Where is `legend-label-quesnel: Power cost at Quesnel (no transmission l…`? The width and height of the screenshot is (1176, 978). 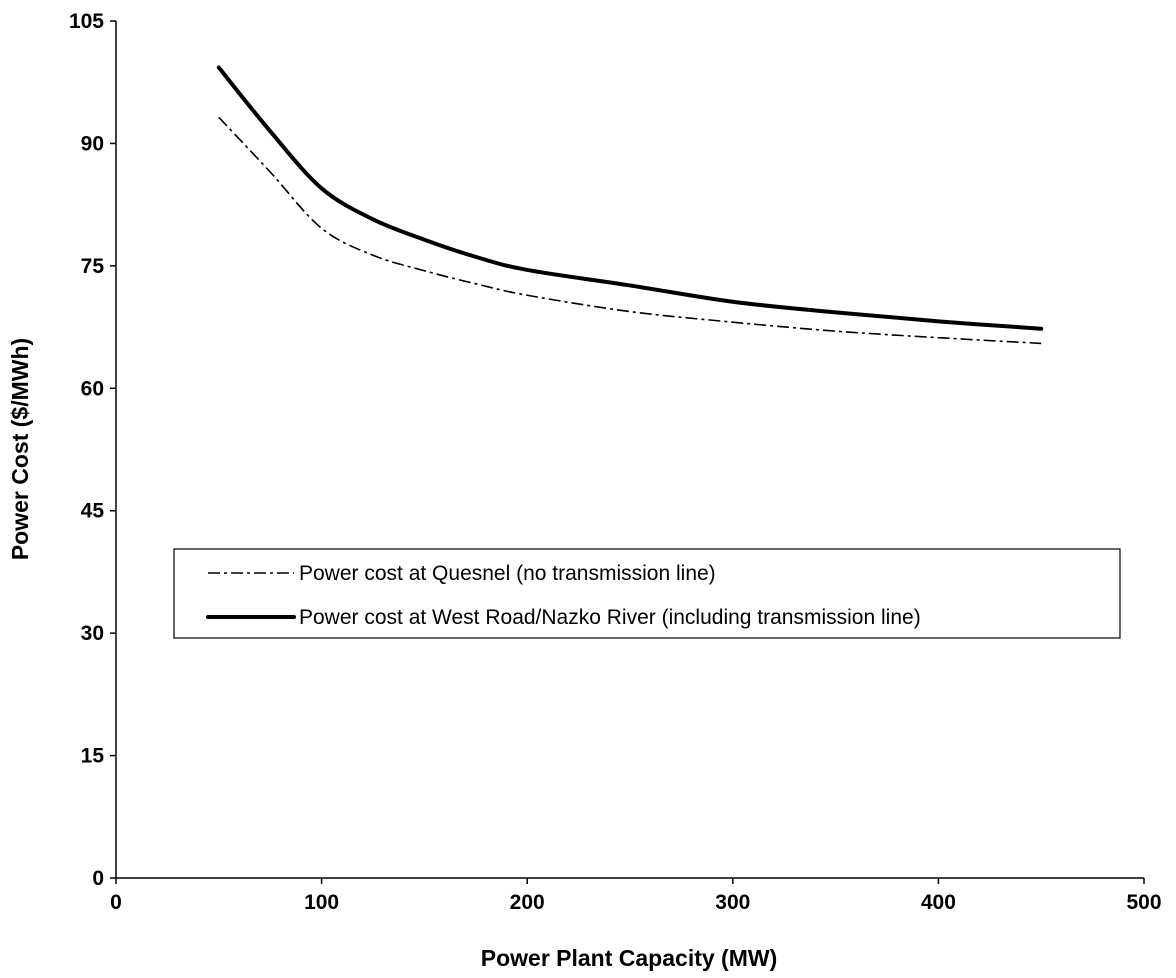
legend-label-quesnel: Power cost at Quesnel (no transmission l… is located at coordinates (507, 573).